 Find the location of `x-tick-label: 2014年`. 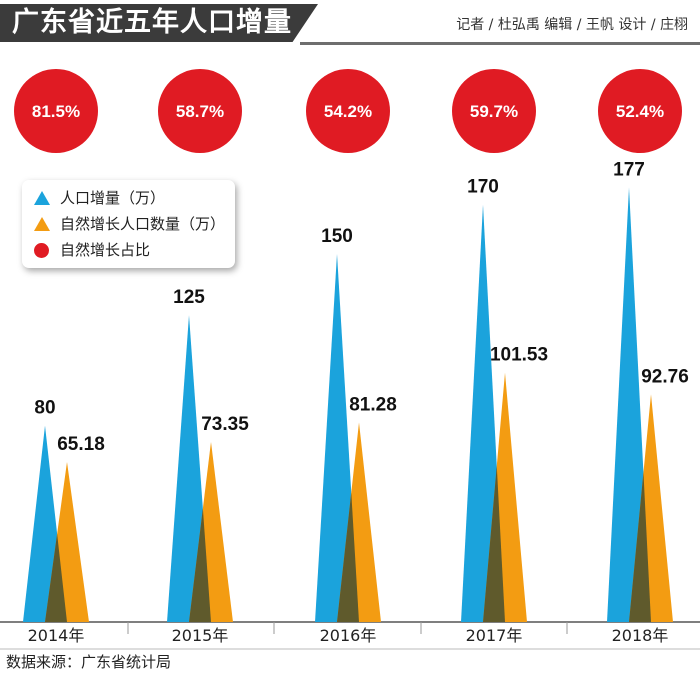

x-tick-label: 2014年 is located at coordinates (56, 635).